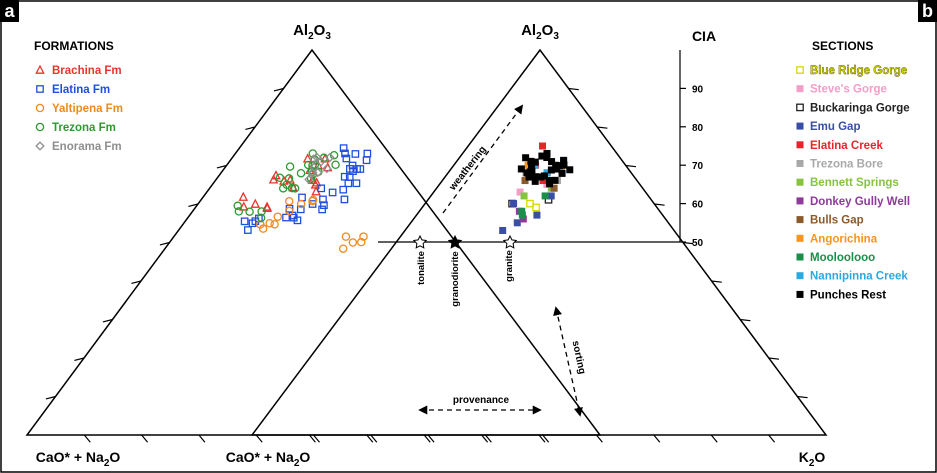 Image resolution: width=937 pixels, height=473 pixels. Describe the element at coordinates (87, 147) in the screenshot. I see `formation-legend-label: Enorama Fm` at that location.